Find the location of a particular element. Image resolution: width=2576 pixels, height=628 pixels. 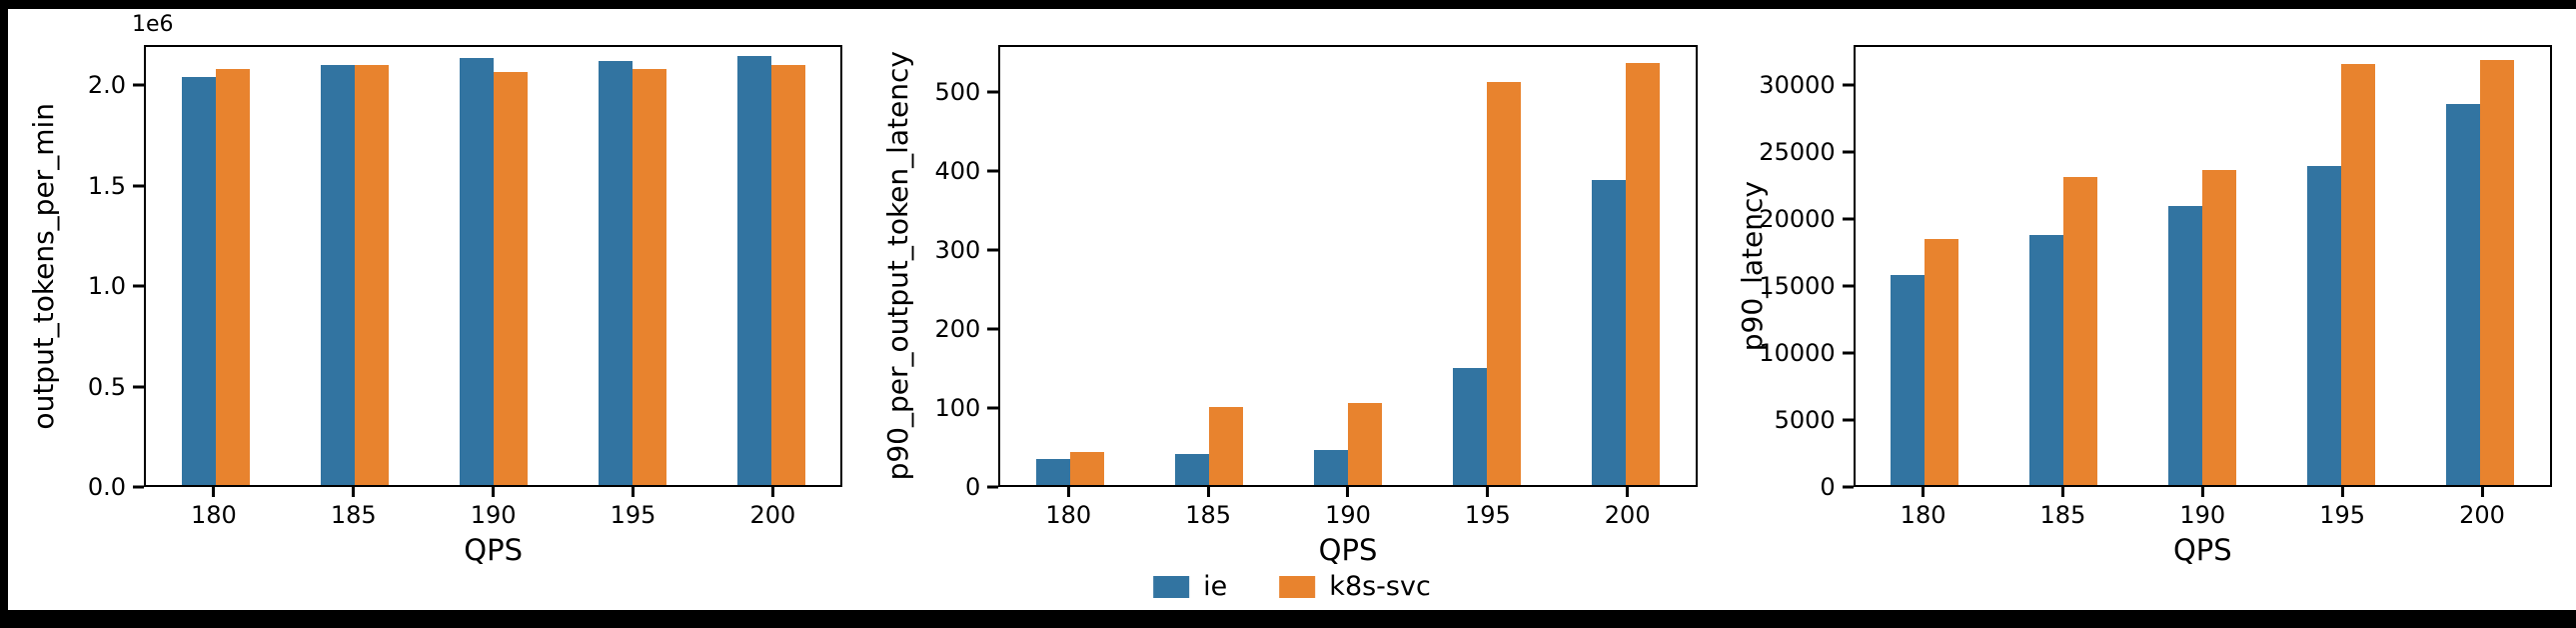

legend-swatch-k8s-svc is located at coordinates (1297, 586).